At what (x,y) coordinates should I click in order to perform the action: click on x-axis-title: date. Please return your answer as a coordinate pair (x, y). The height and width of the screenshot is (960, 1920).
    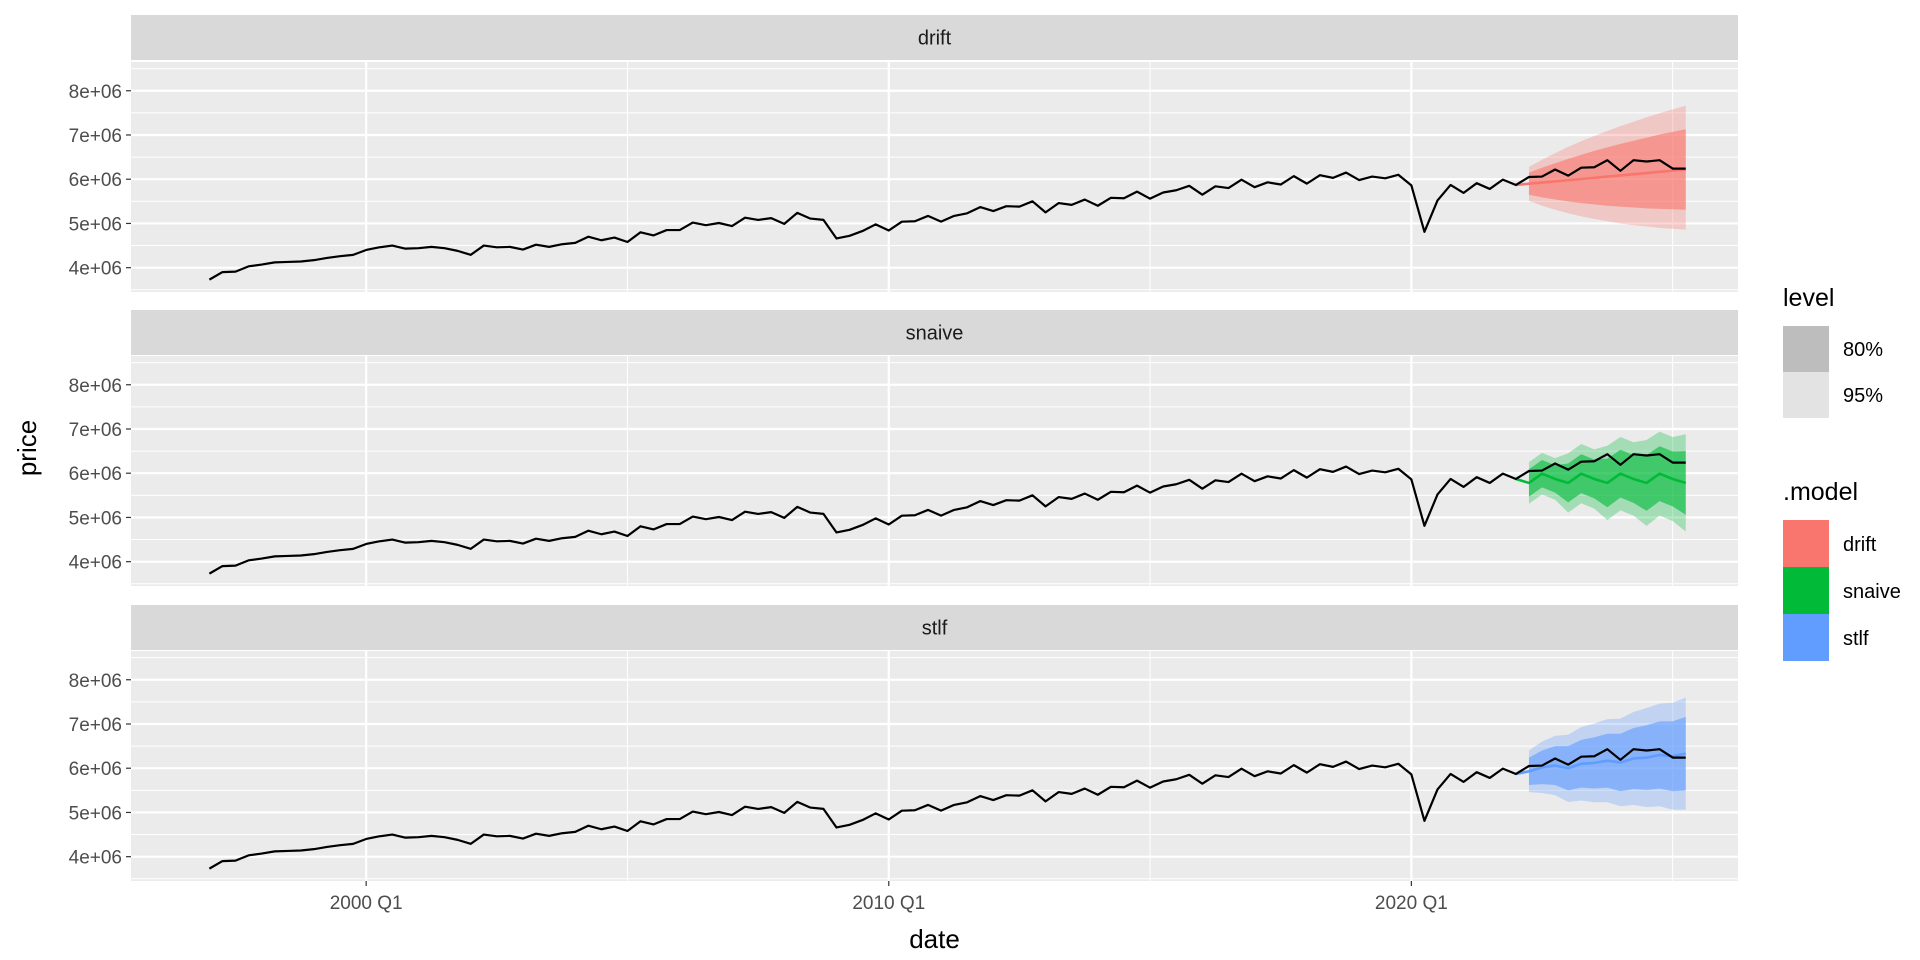
    Looking at the image, I should click on (934, 939).